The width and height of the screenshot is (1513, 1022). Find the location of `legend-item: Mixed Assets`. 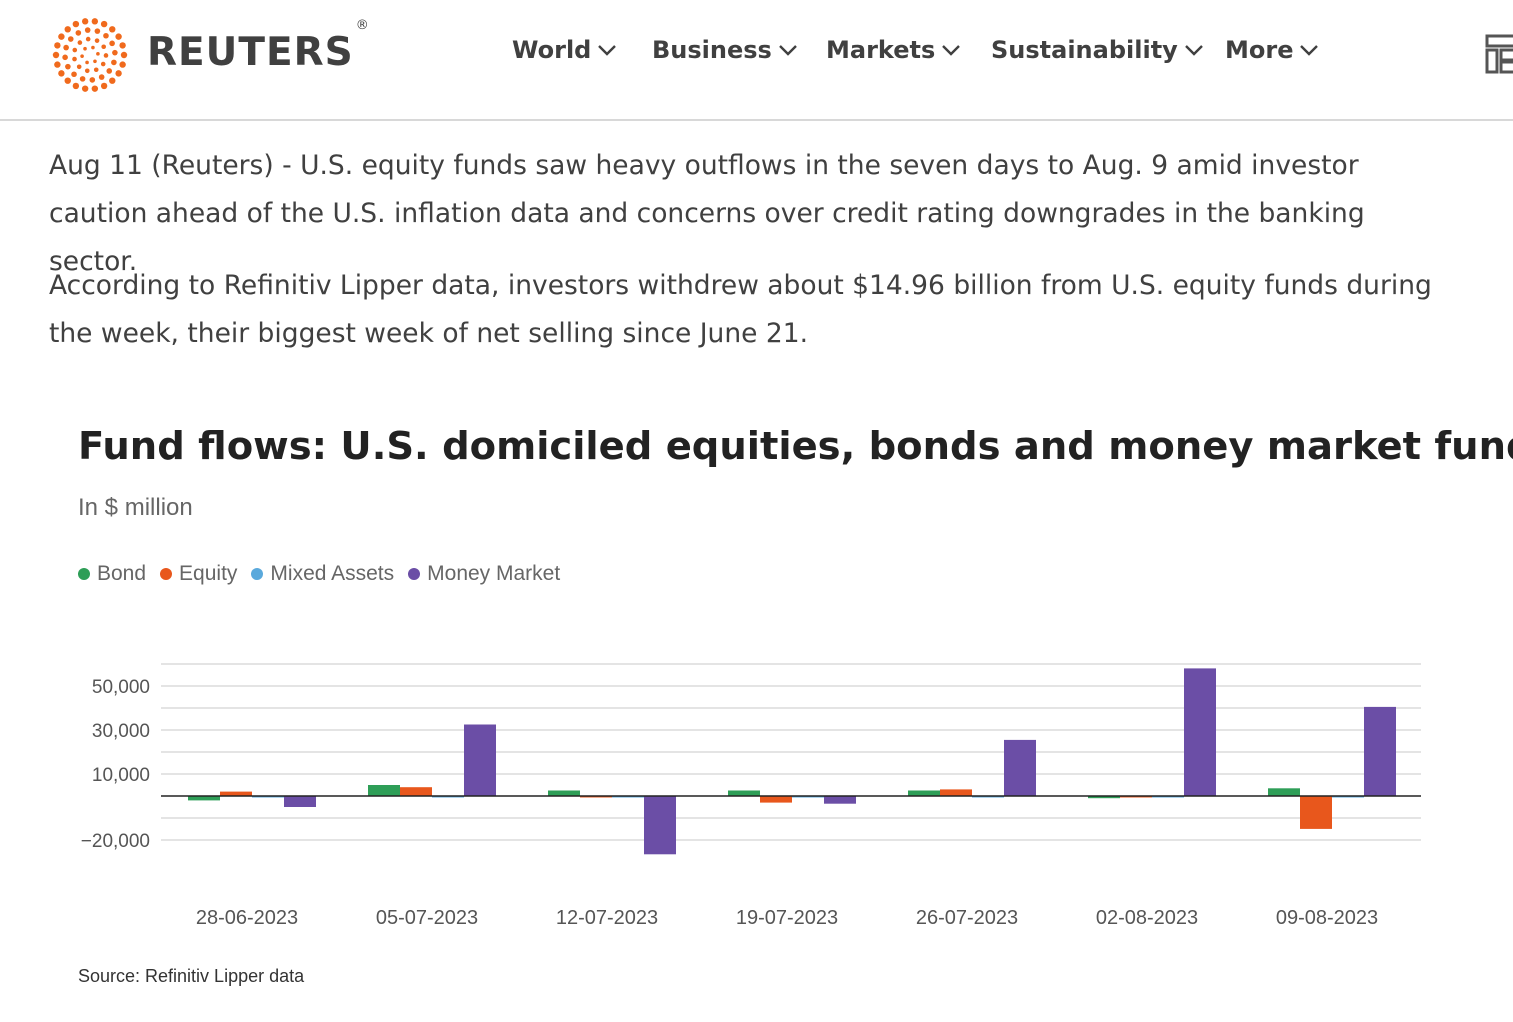

legend-item: Mixed Assets is located at coordinates (322, 574).